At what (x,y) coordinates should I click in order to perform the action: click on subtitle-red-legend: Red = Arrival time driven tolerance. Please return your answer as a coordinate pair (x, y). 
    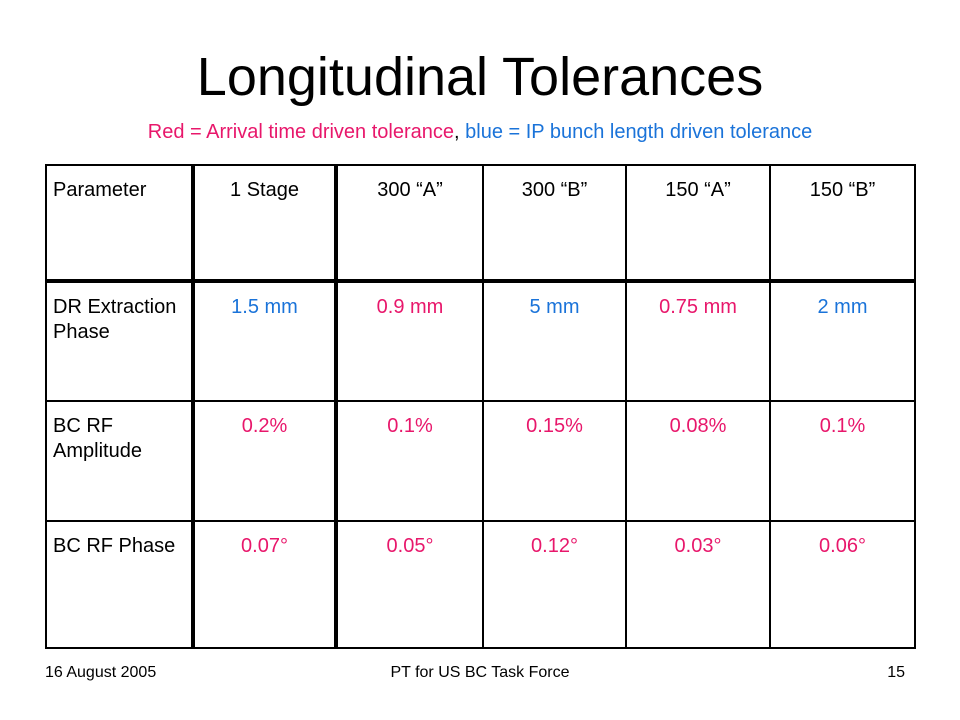
    Looking at the image, I should click on (300, 132).